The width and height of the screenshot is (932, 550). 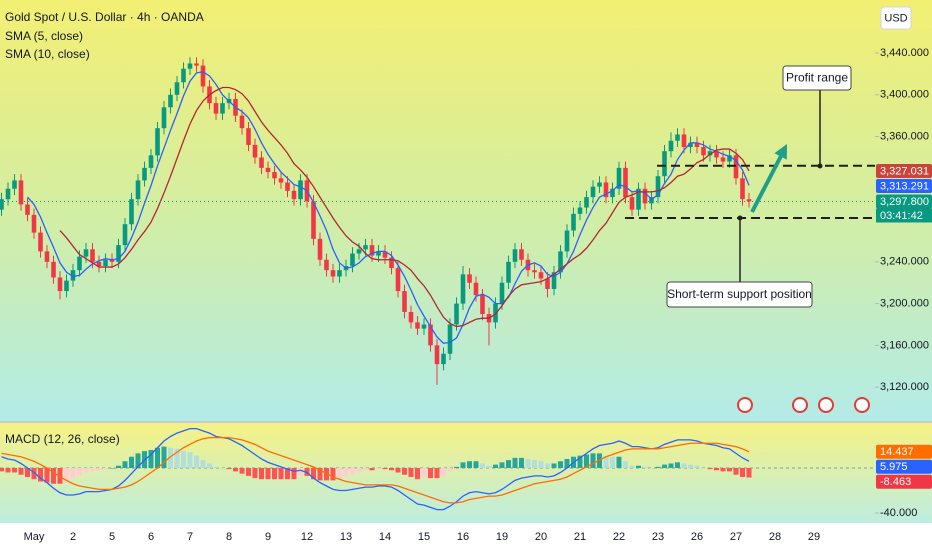 I want to click on x-tick-label: 15, so click(x=424, y=537).